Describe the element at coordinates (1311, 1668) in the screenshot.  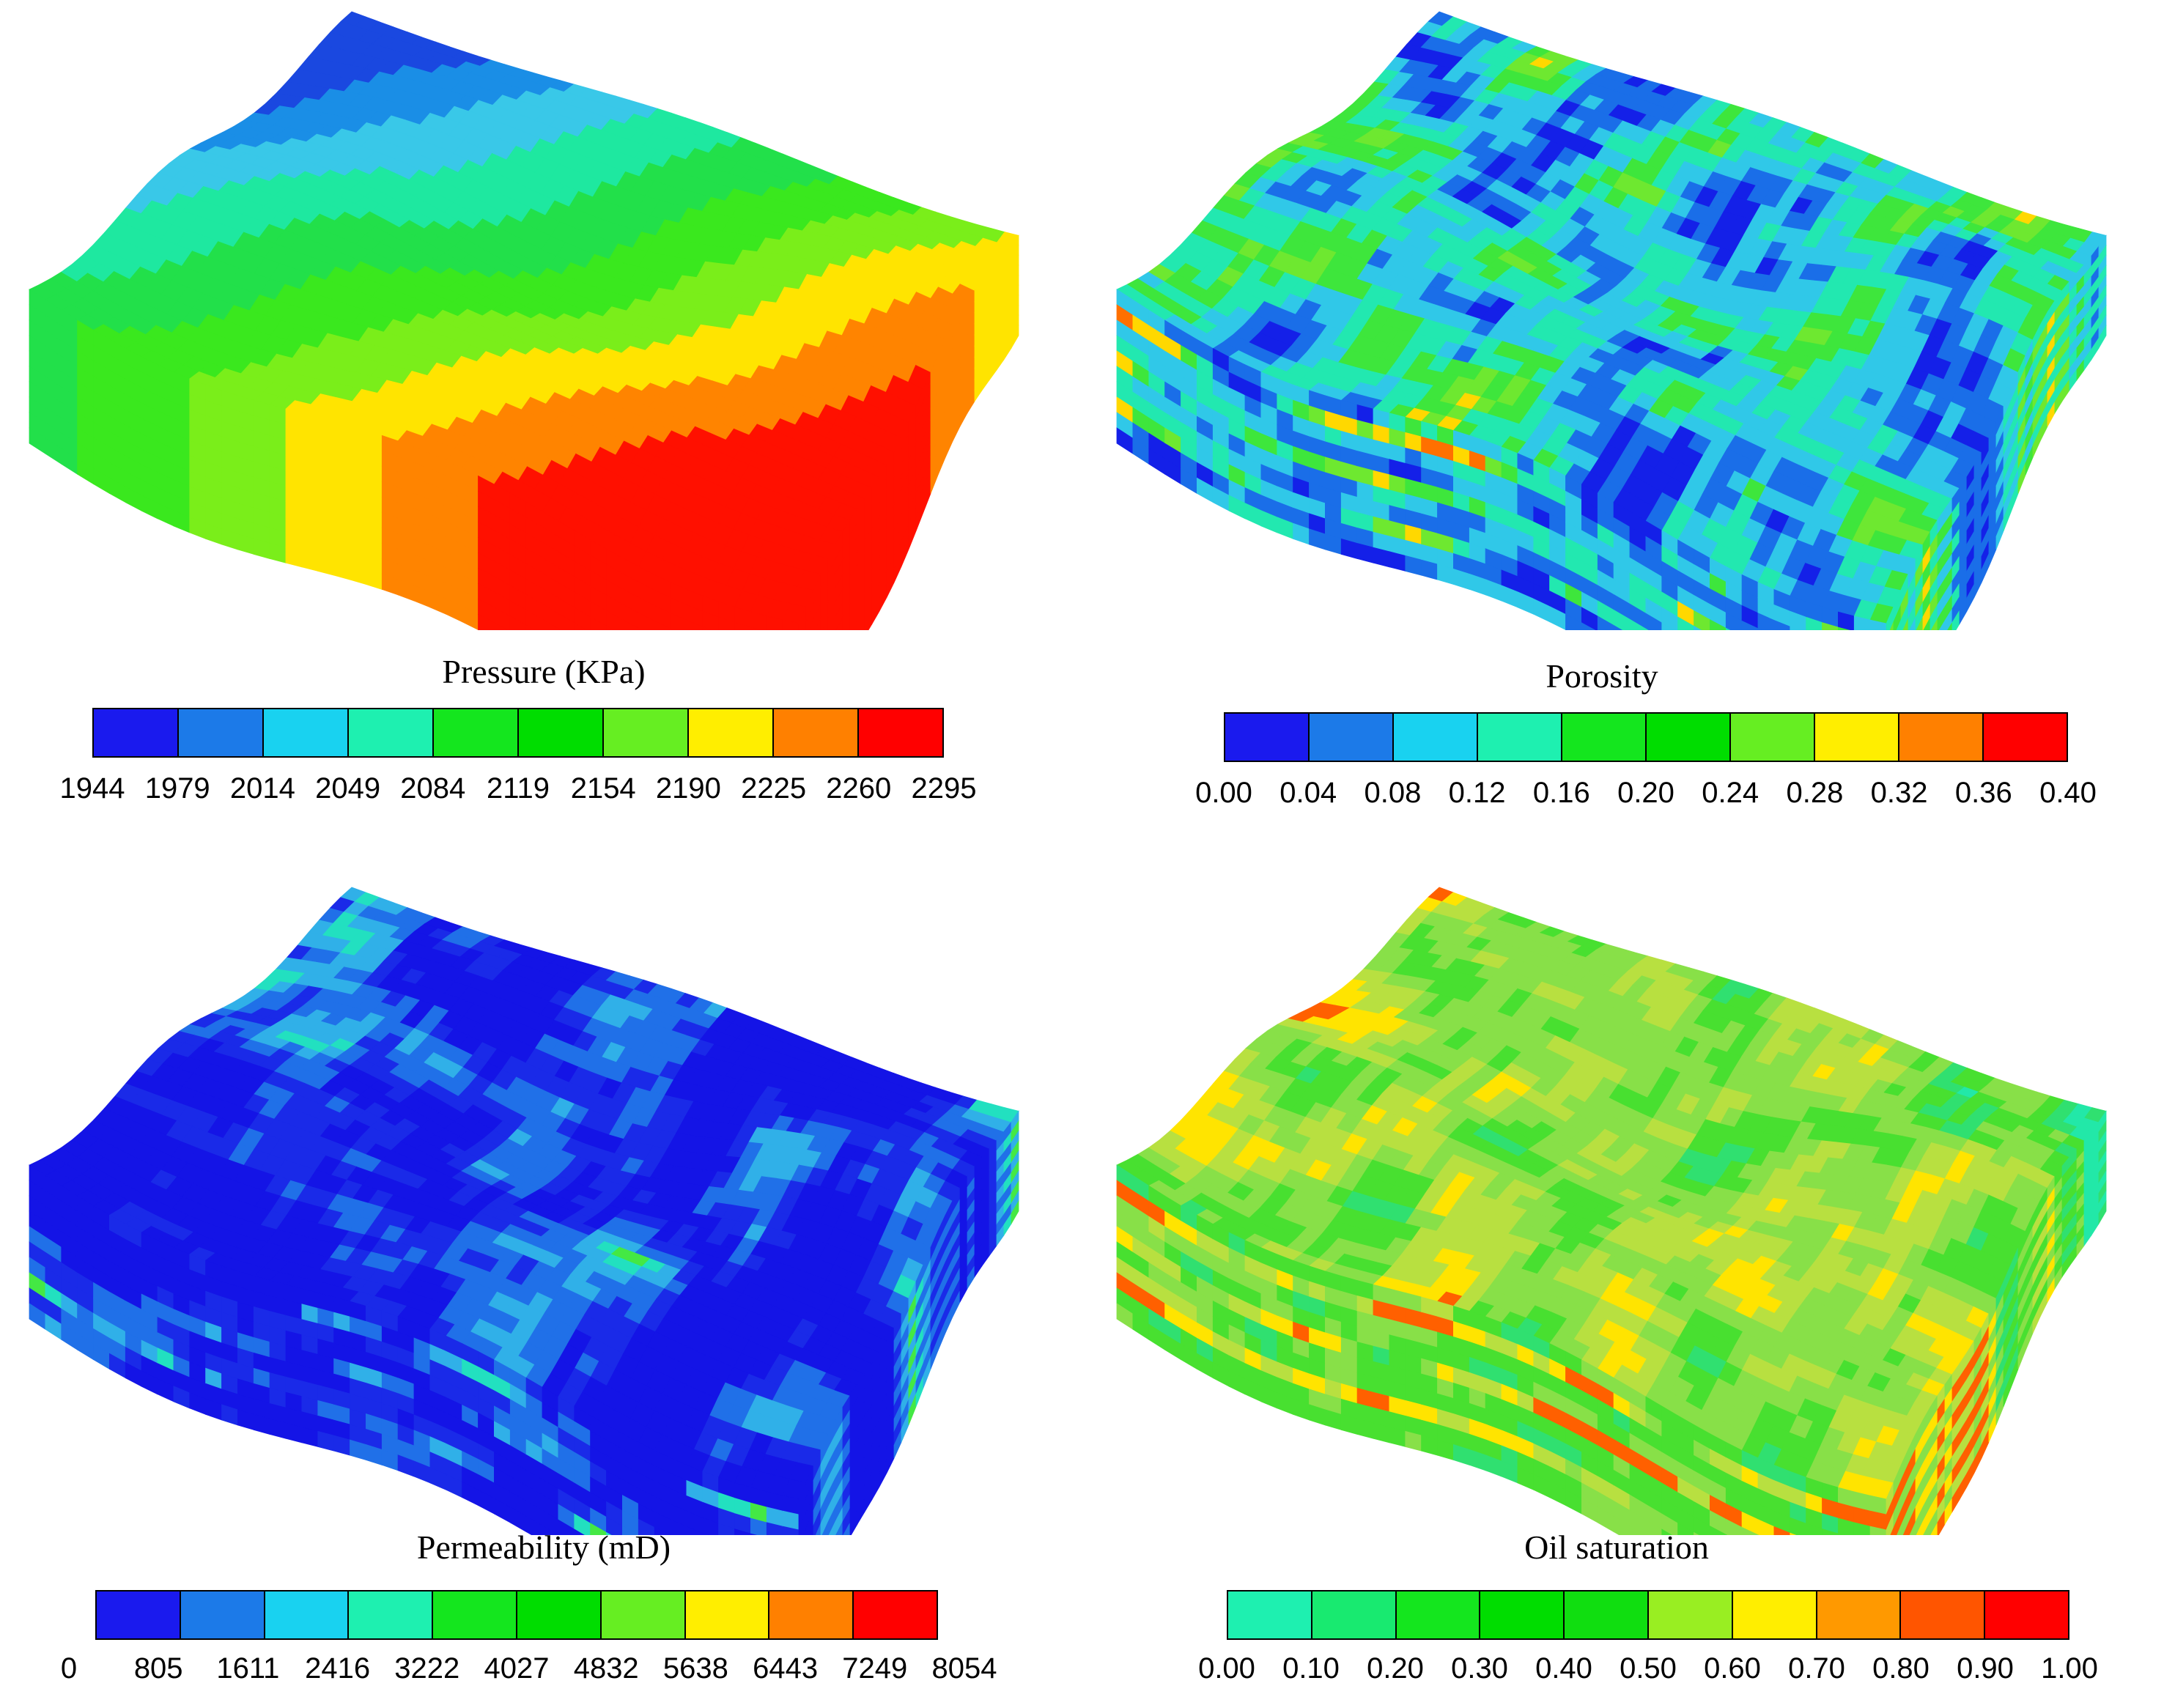
I see `colorbar-tick-label: 0.10` at that location.